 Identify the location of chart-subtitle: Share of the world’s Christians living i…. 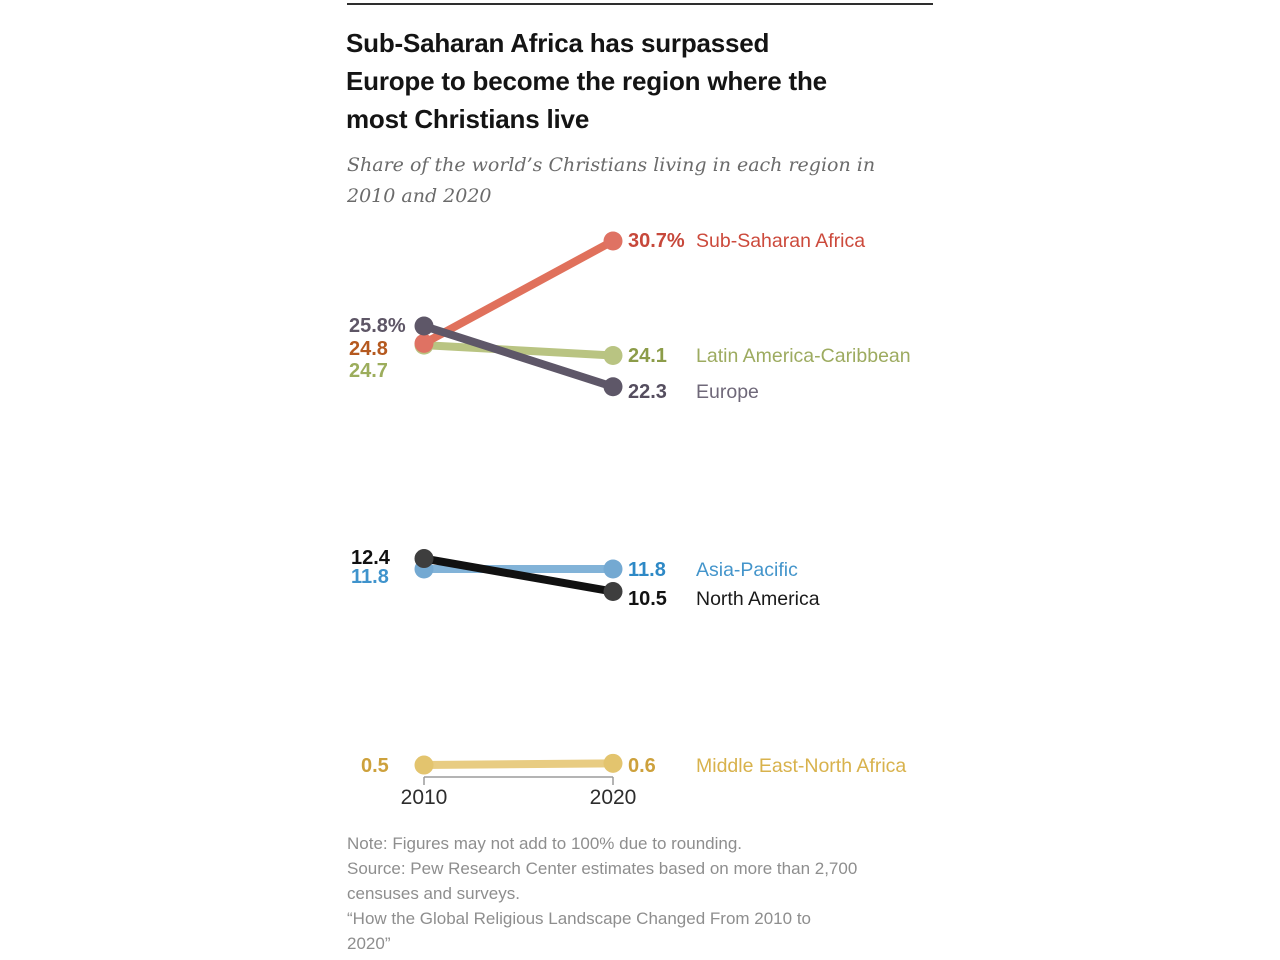
(611, 180).